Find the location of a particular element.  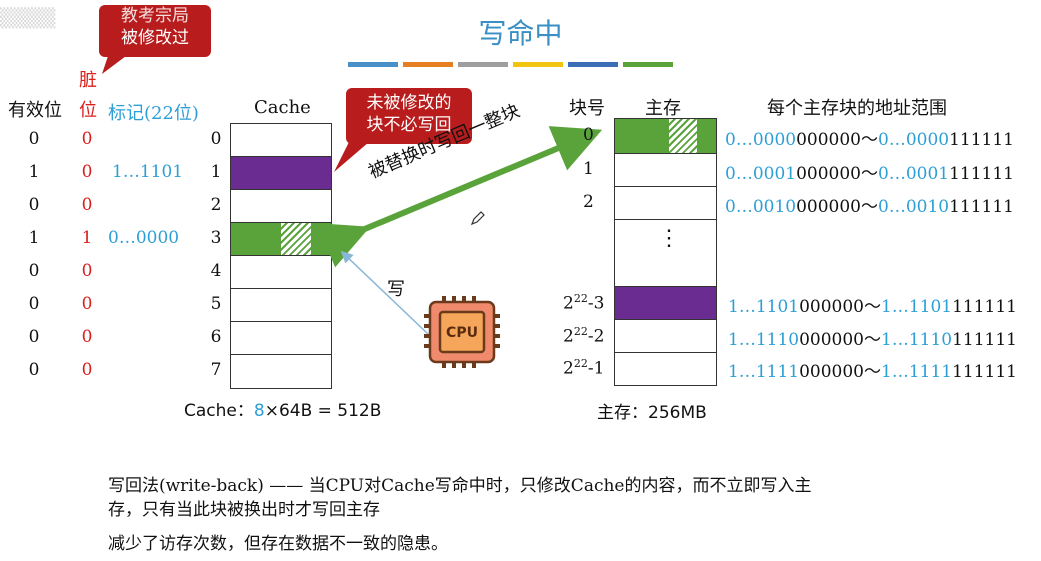

address-range: 1…1111000000～1…1111111111 is located at coordinates (872, 369).